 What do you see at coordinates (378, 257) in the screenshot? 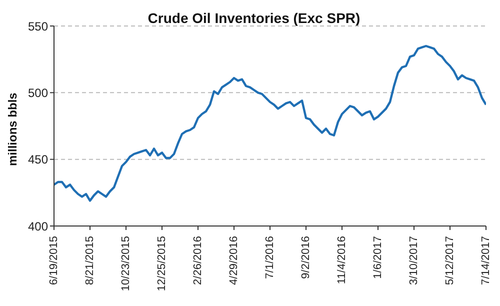
I see `x-tick-label: 1/6/2017` at bounding box center [378, 257].